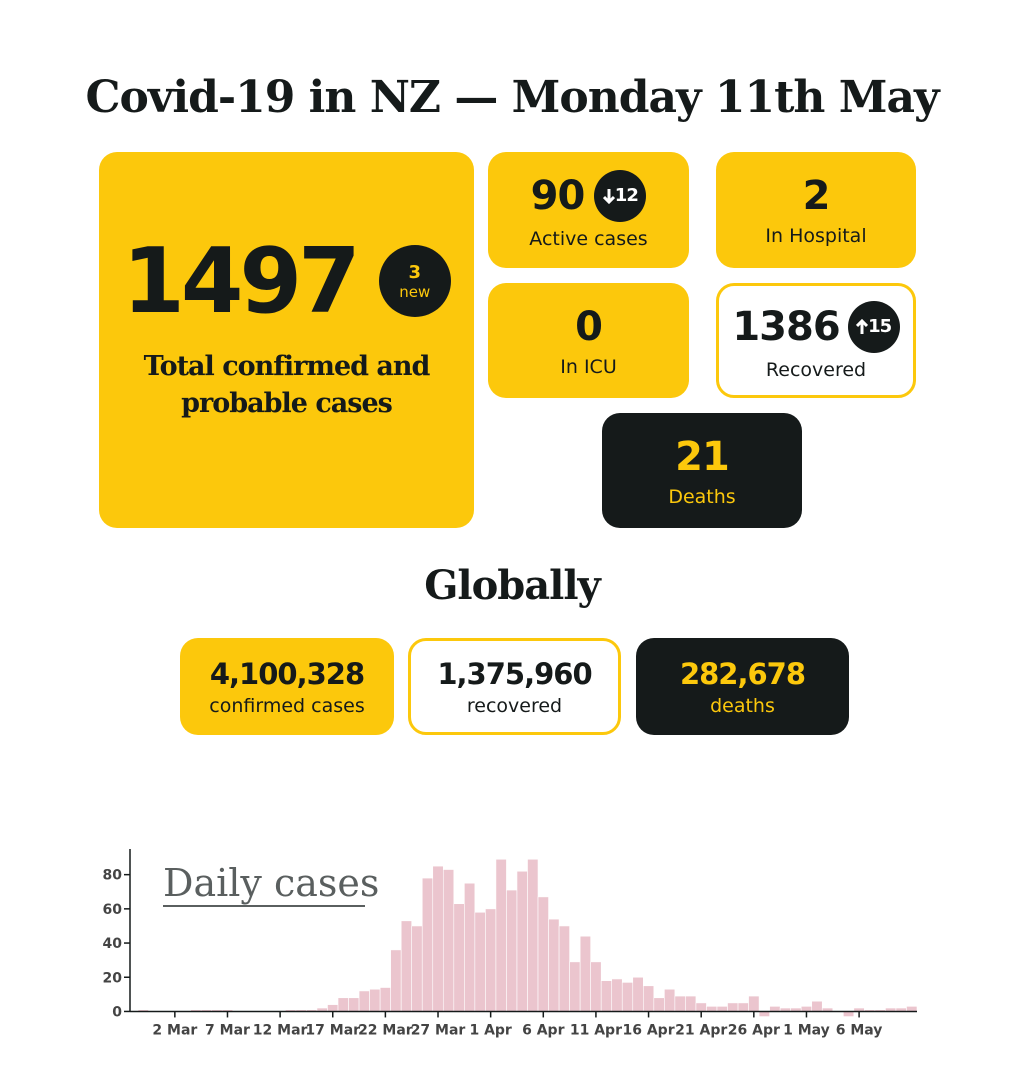 The height and width of the screenshot is (1070, 1024). Describe the element at coordinates (543, 1030) in the screenshot. I see `x-tick-label: 6 Apr` at that location.